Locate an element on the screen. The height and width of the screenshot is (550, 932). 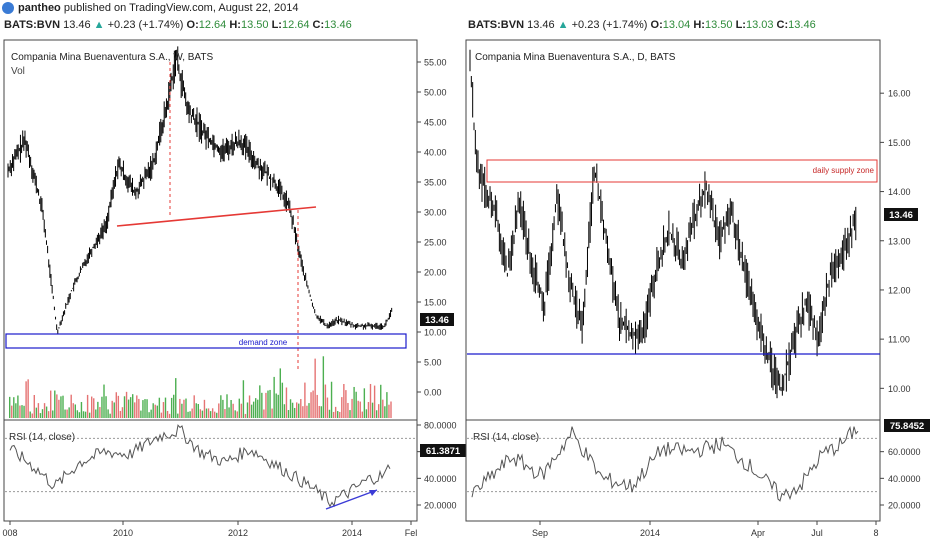
left-price-tick-label: 45.00 is located at coordinates (435, 123).